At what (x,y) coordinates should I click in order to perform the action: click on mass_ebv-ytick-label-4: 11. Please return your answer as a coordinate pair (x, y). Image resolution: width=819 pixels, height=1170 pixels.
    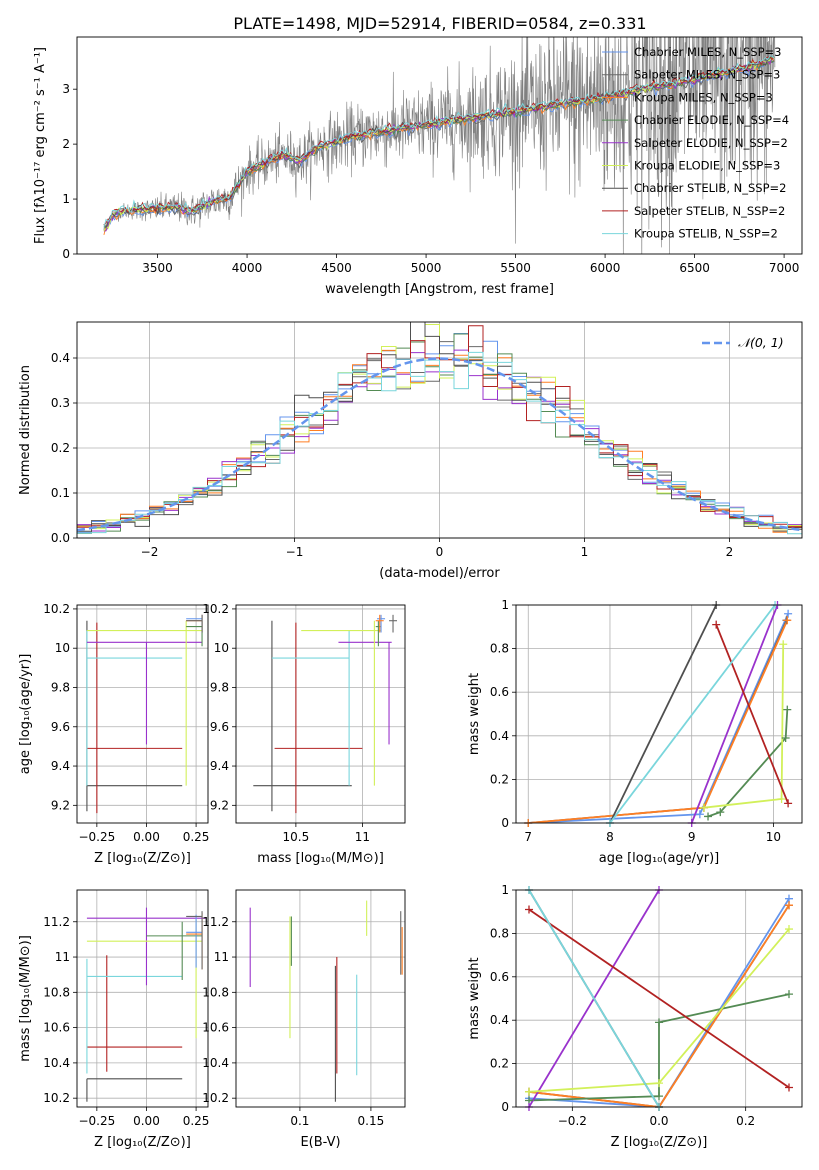
    Looking at the image, I should click on (221, 957).